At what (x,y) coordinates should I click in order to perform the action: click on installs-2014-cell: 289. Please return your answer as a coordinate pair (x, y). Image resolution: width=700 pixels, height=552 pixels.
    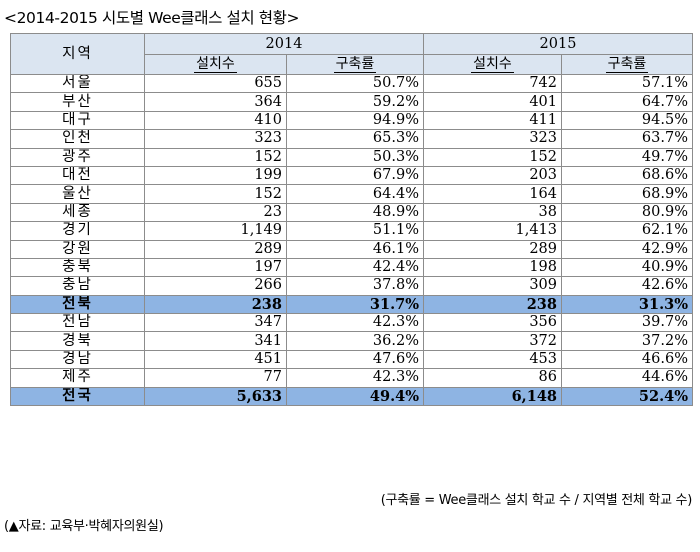
    Looking at the image, I should click on (215, 249).